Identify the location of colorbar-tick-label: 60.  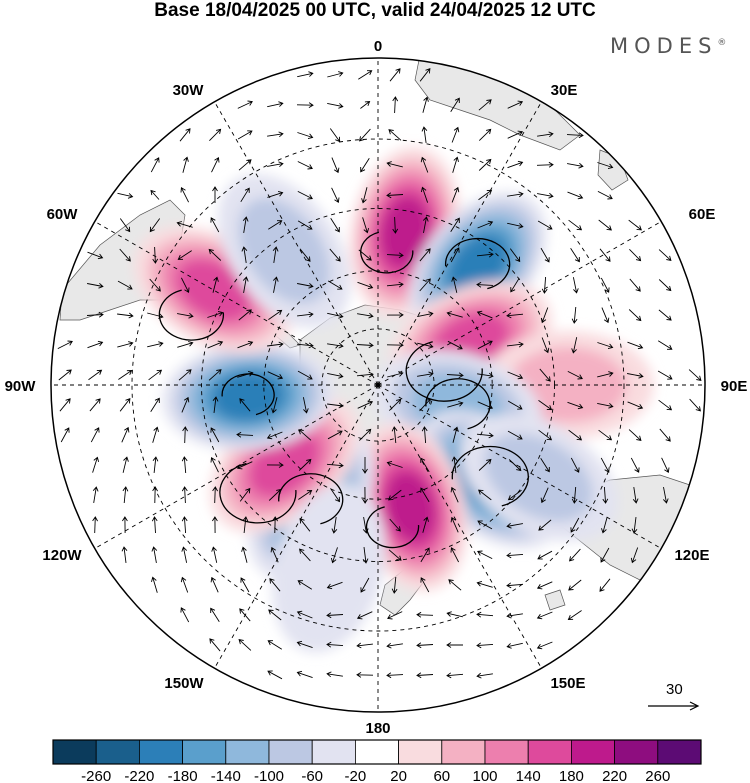
(441, 775).